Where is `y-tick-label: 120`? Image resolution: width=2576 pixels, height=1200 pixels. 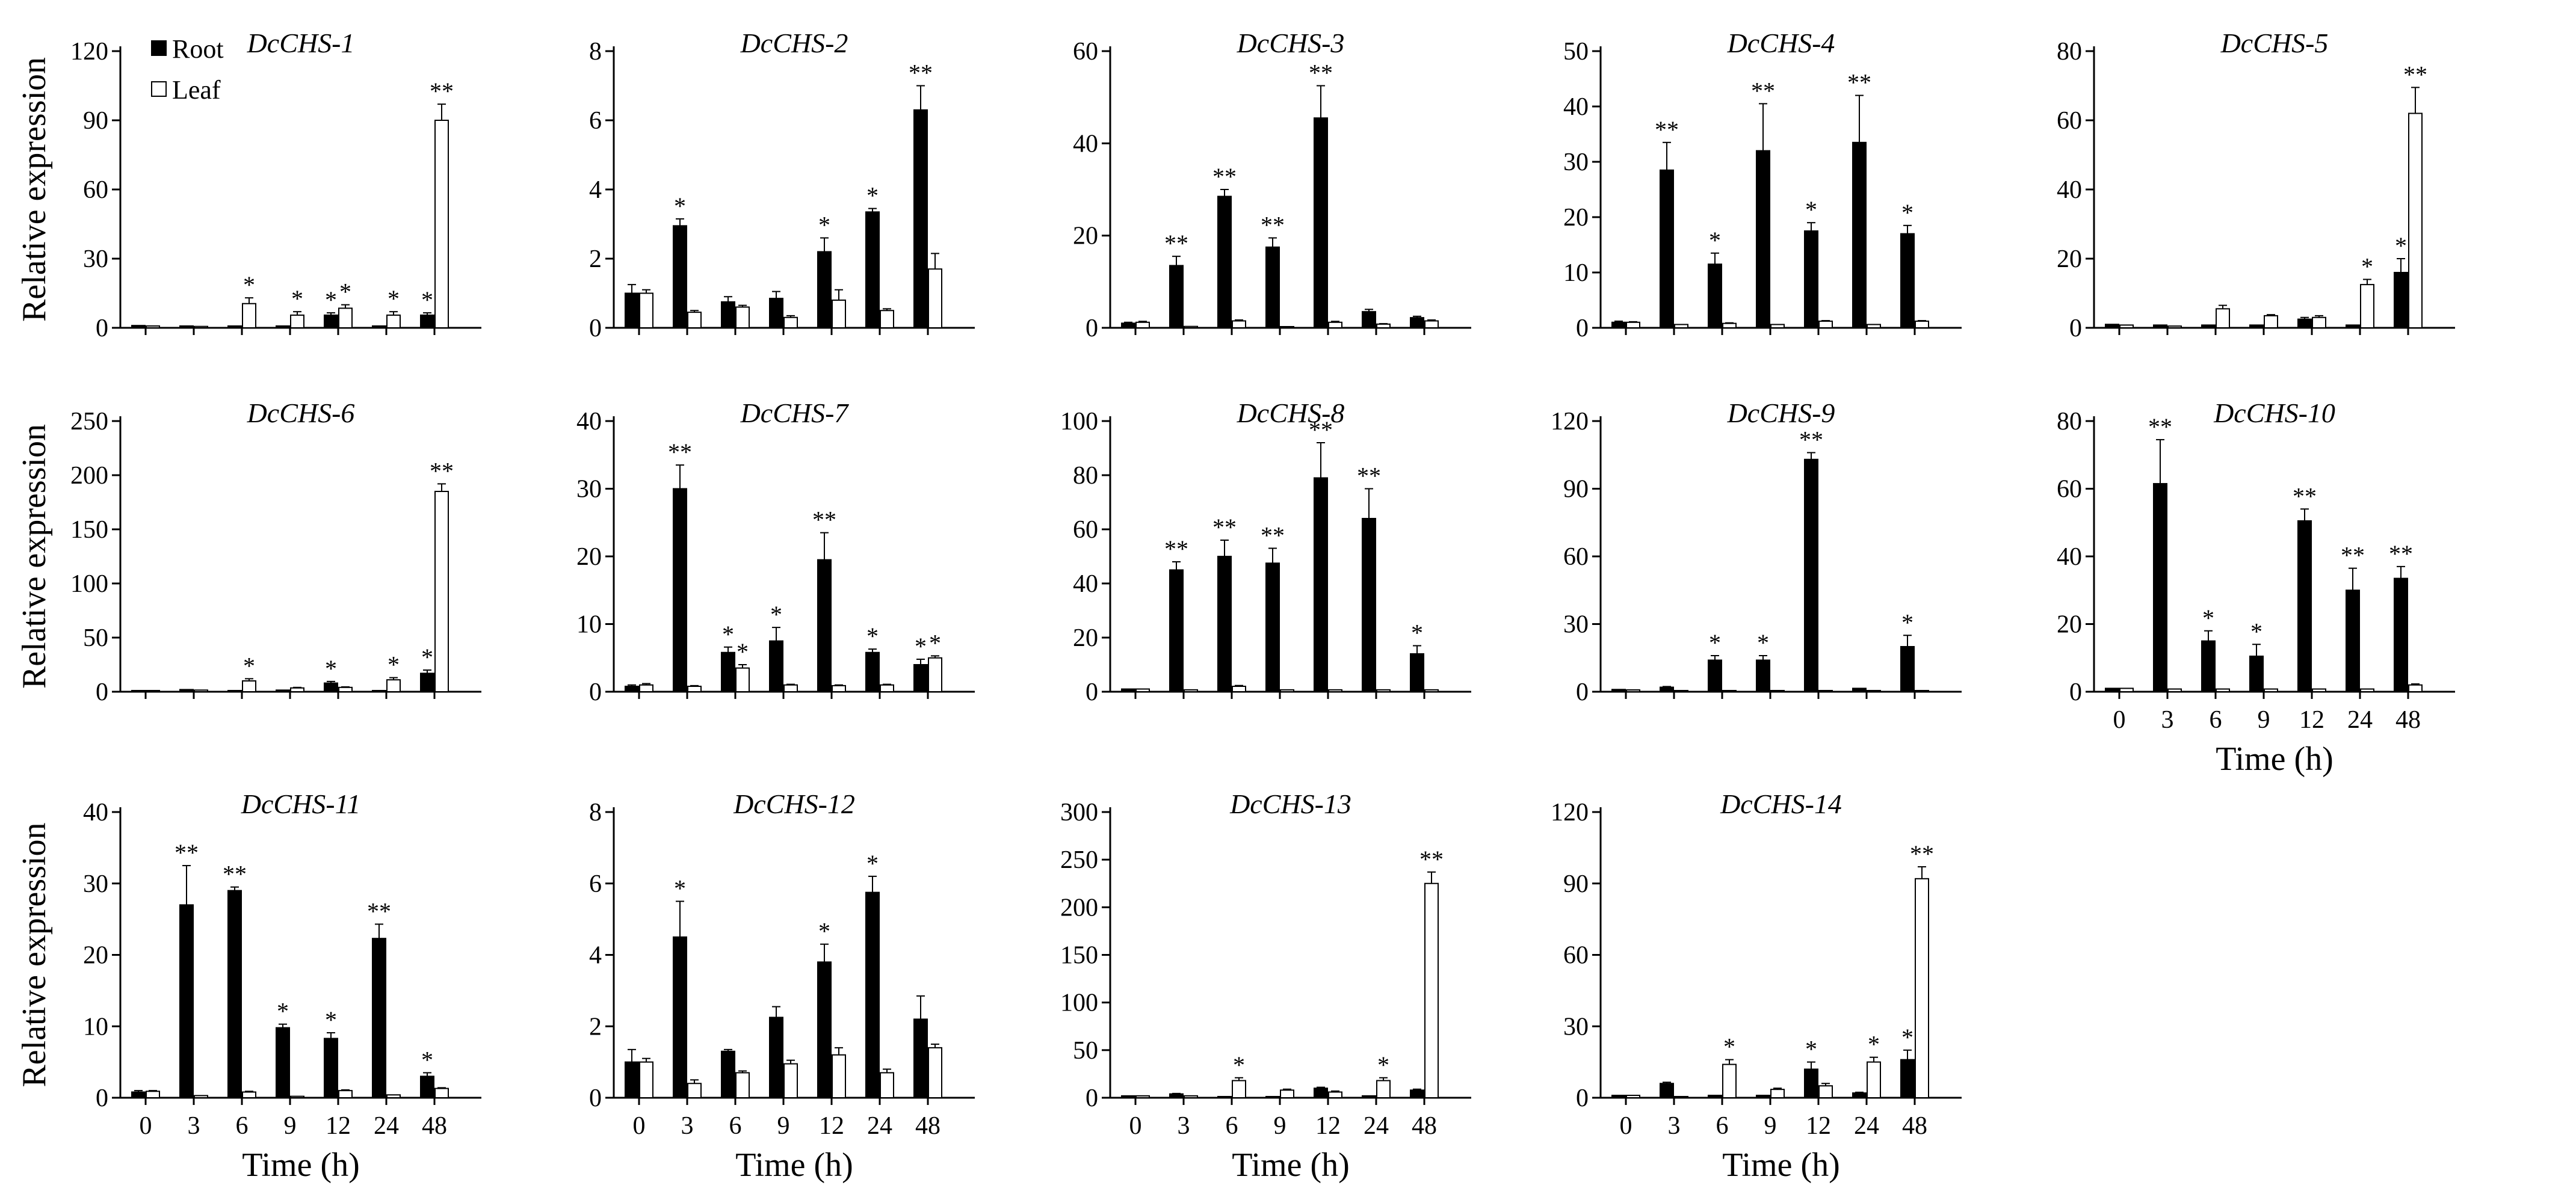 y-tick-label: 120 is located at coordinates (1570, 812).